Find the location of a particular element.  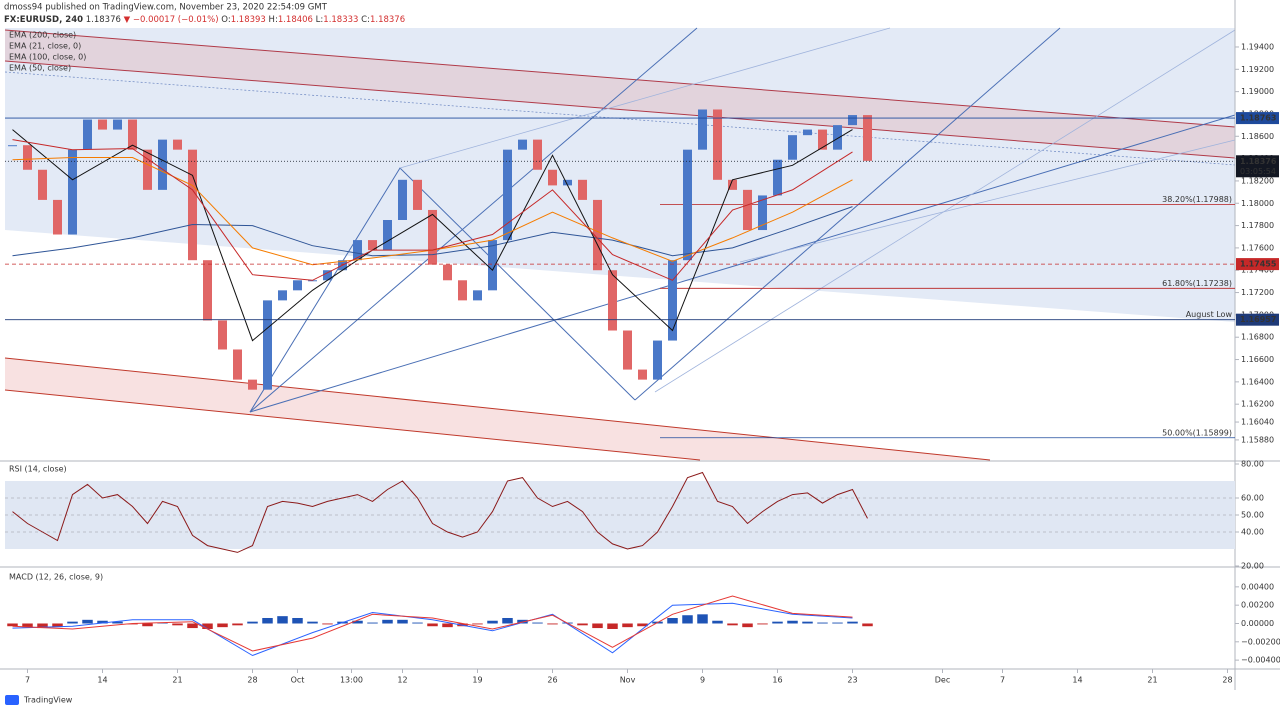

y-tick-label: 0.00200 is located at coordinates (1257, 605).